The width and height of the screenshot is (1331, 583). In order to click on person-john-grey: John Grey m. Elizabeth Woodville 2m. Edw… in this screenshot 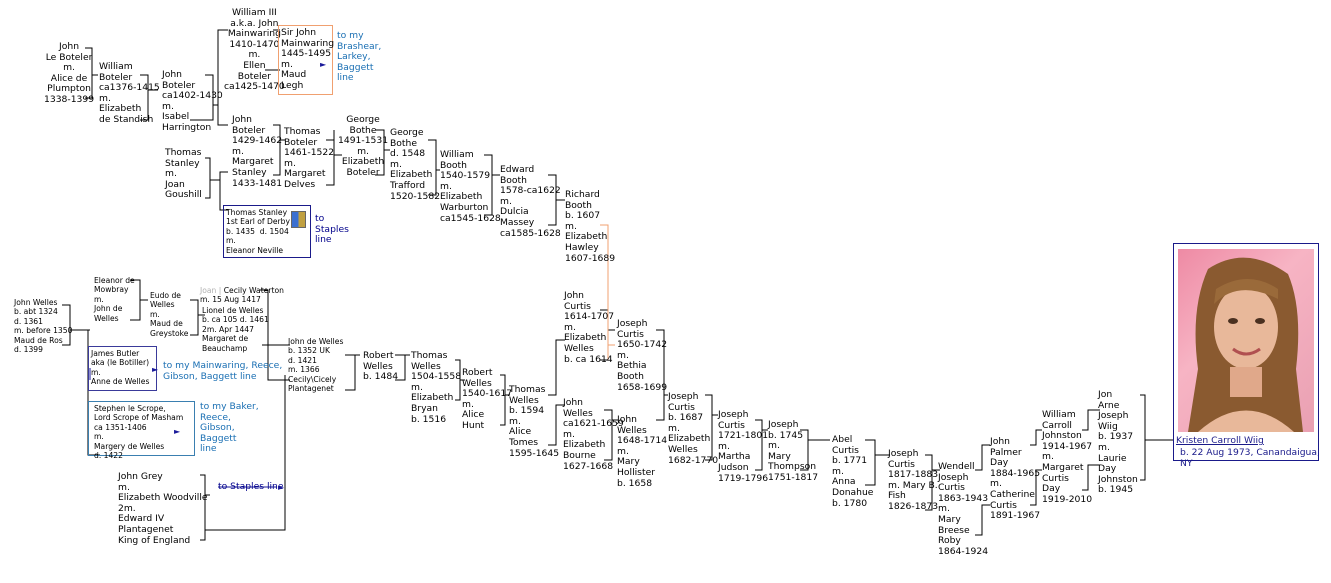, I will do `click(163, 508)`.